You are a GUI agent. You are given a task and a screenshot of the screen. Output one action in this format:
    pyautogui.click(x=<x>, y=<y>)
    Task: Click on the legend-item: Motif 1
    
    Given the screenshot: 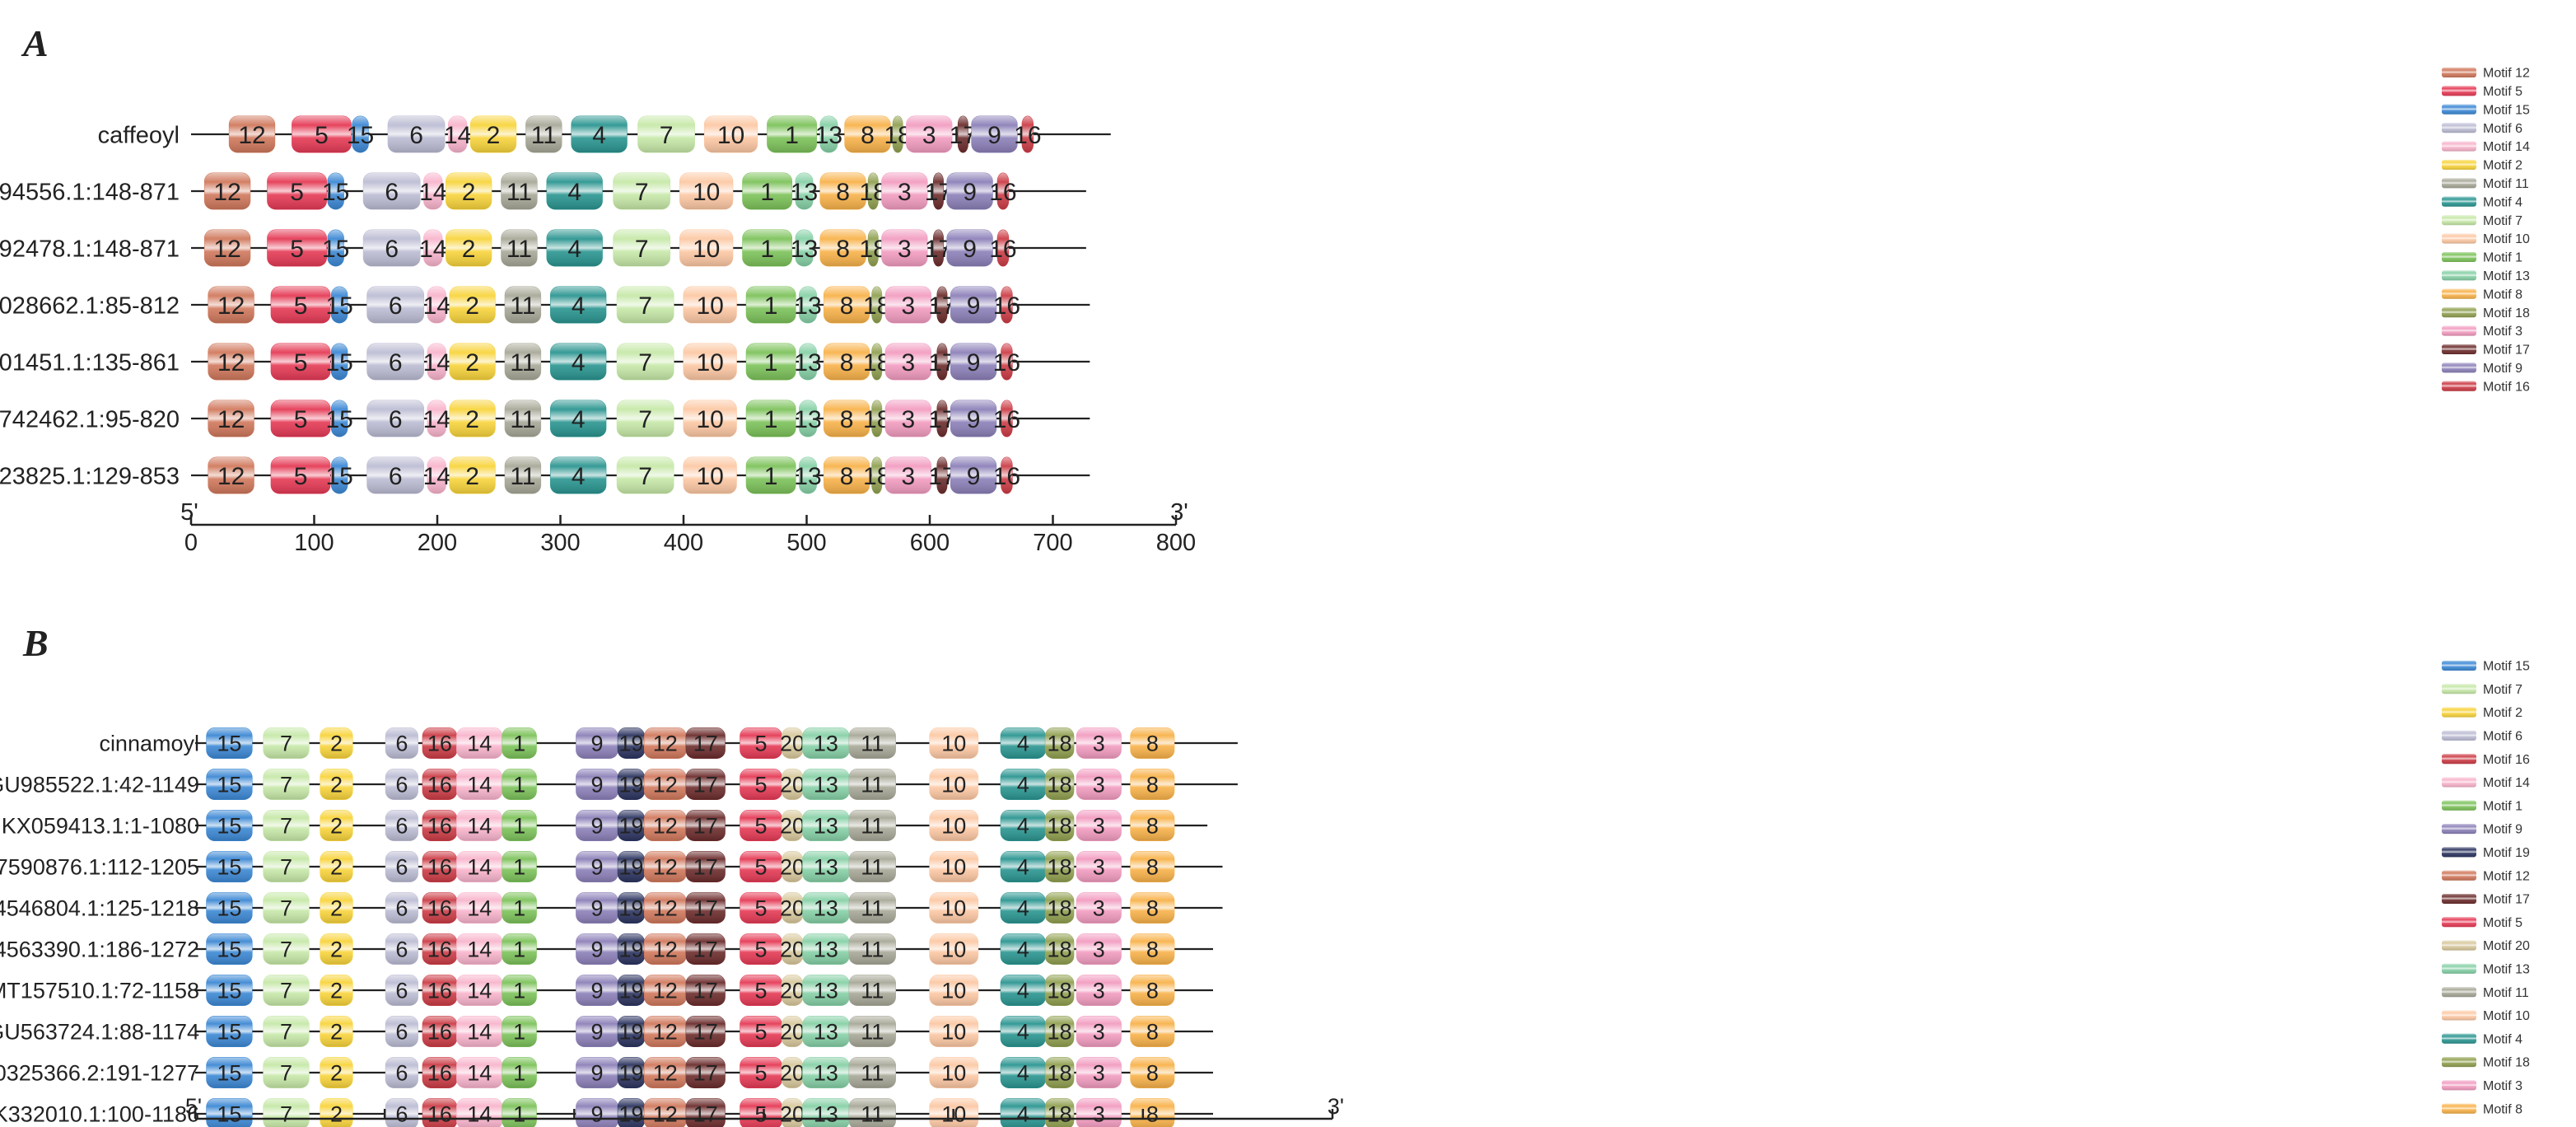 What is the action you would take?
    pyautogui.click(x=2482, y=806)
    